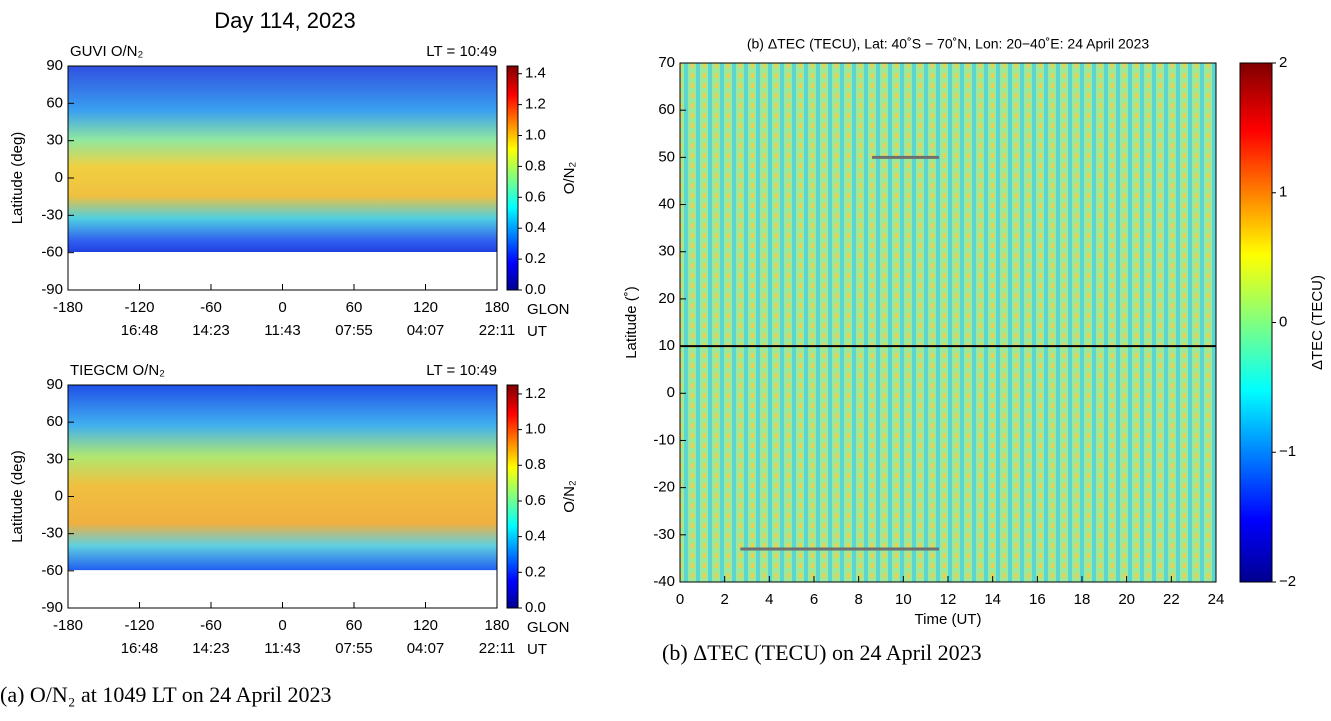 The width and height of the screenshot is (1331, 721). Describe the element at coordinates (140, 330) in the screenshot. I see `x2-tick-label: 16:48` at that location.